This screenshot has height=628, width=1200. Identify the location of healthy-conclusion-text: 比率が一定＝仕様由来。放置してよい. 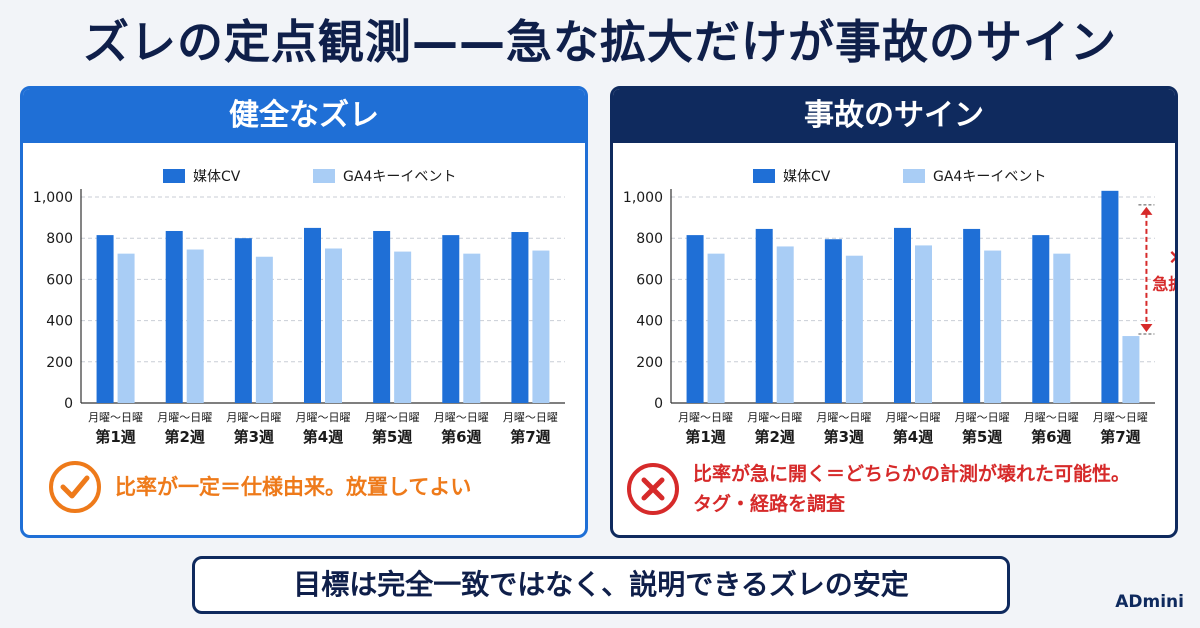
(293, 487).